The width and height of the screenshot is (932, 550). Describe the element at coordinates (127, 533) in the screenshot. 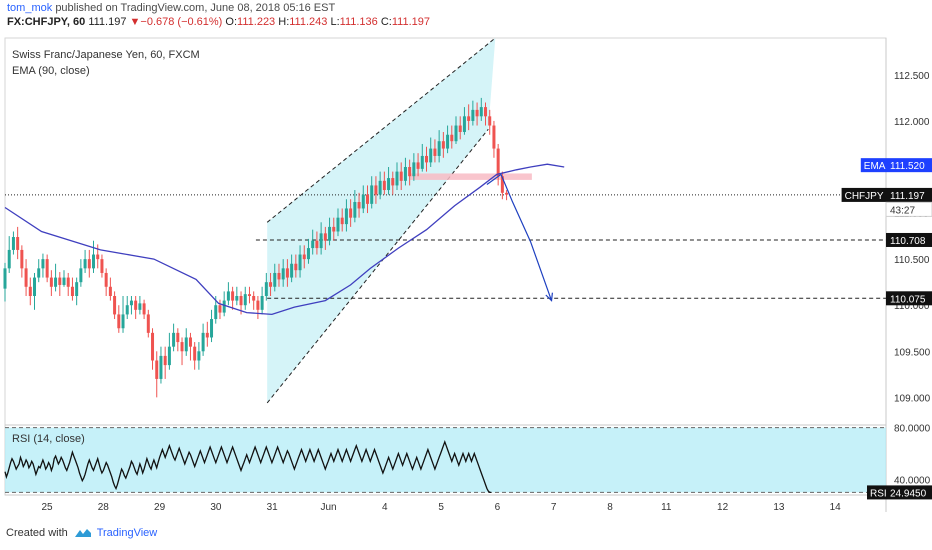

I see `tradingview-link: TradingView` at that location.